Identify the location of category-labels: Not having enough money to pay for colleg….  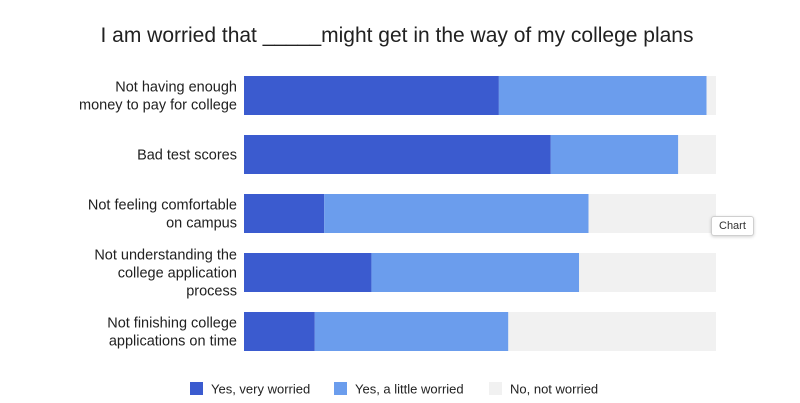
(158, 215).